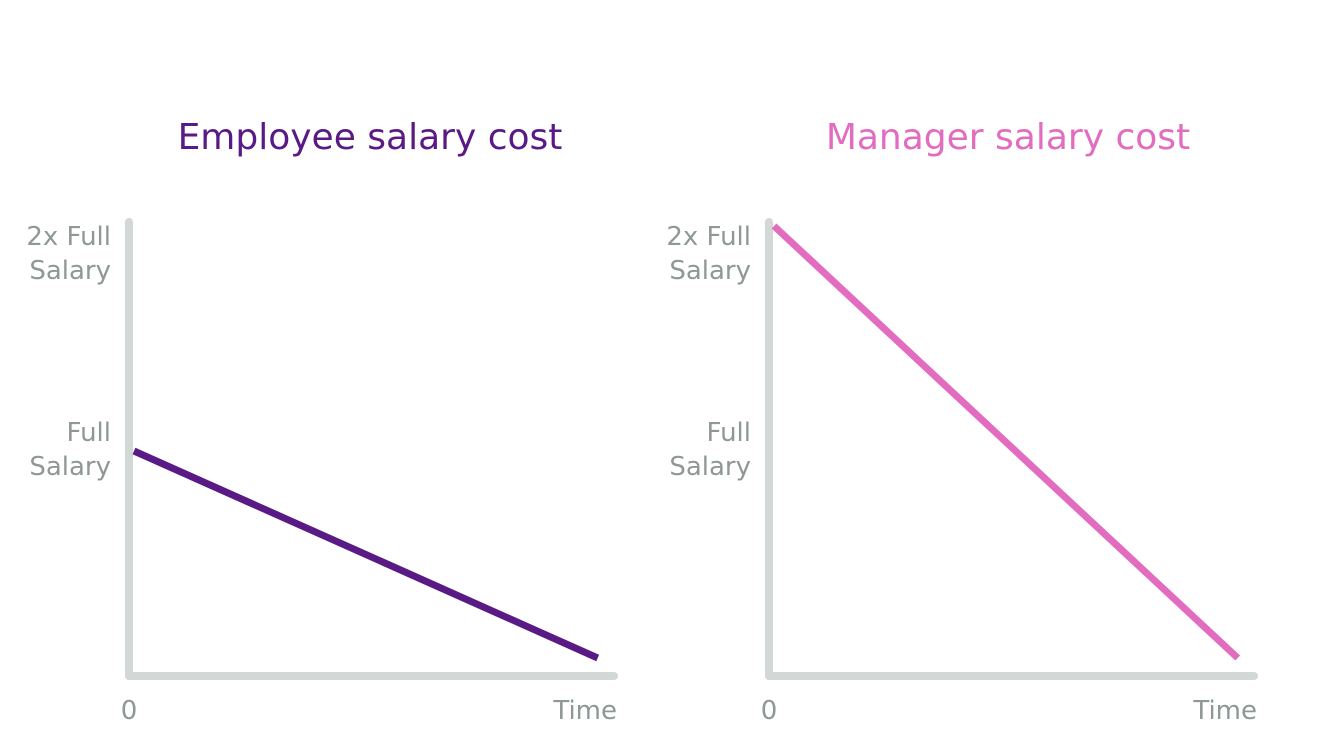  What do you see at coordinates (584, 711) in the screenshot?
I see `employee-x-tick-label-time: Time` at bounding box center [584, 711].